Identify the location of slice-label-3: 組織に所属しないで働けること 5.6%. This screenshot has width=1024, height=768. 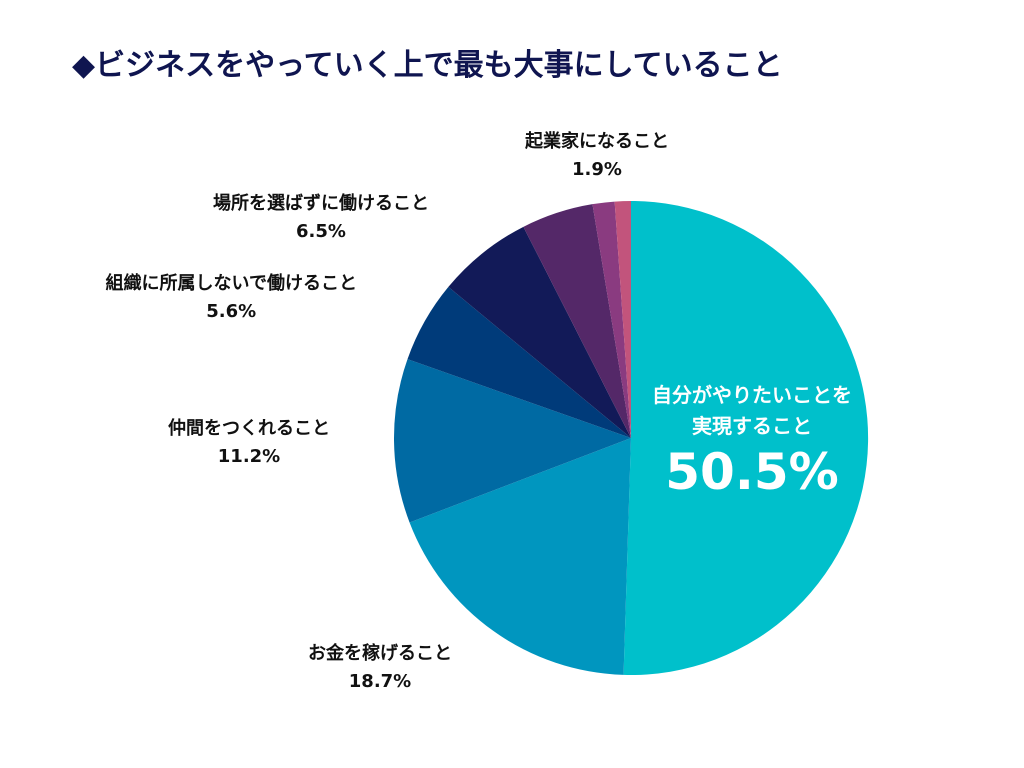
(231, 298).